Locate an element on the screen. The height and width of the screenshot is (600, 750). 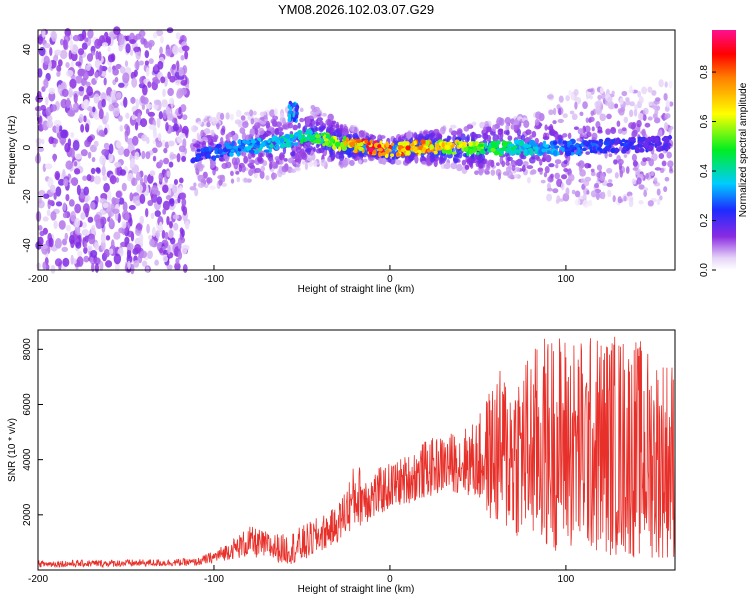
colorbar-label: Normalized spectral amplitude is located at coordinates (743, 149).